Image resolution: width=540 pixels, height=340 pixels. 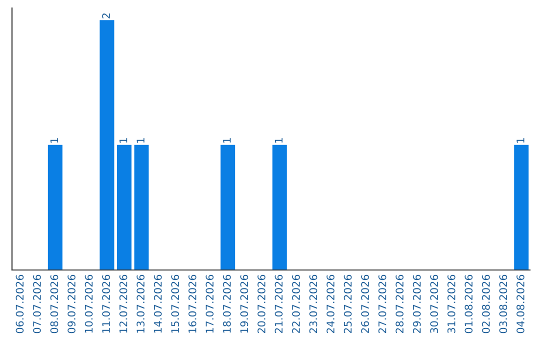 I want to click on x-tick-label: 11.07.2026, so click(x=106, y=303).